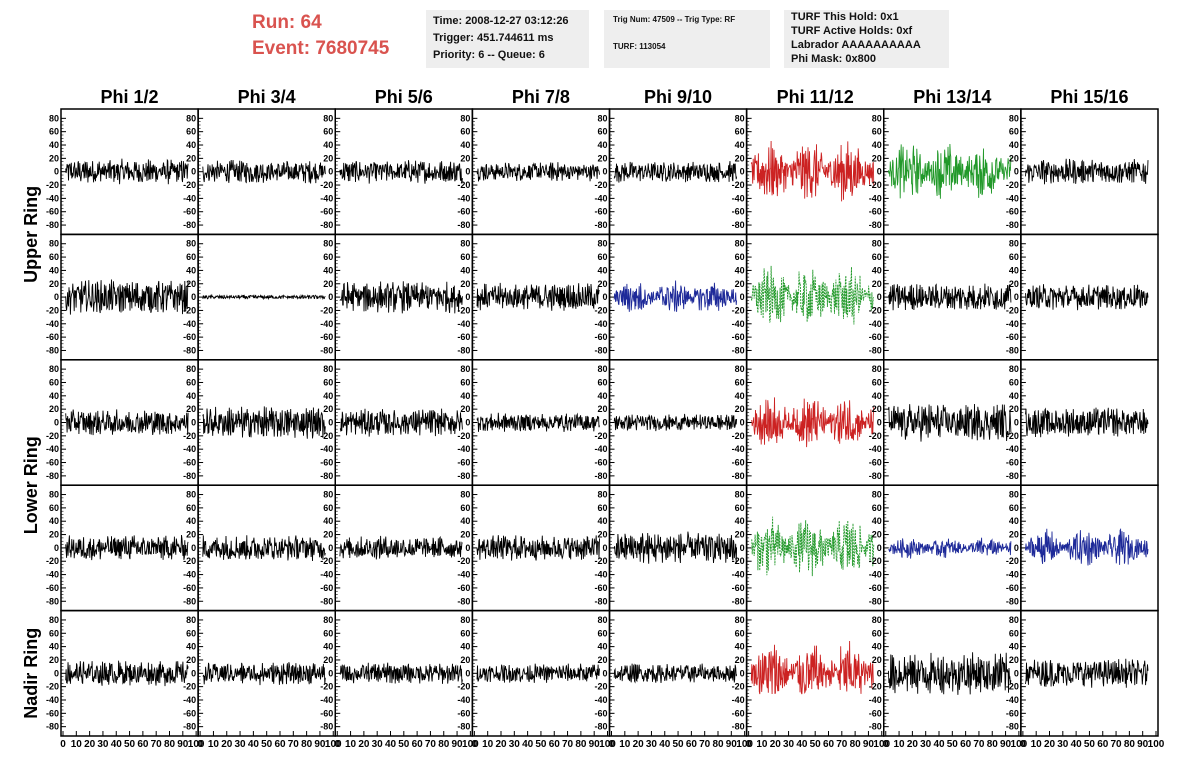 The image size is (1196, 772). I want to click on x-tick-label: 0, so click(337, 744).